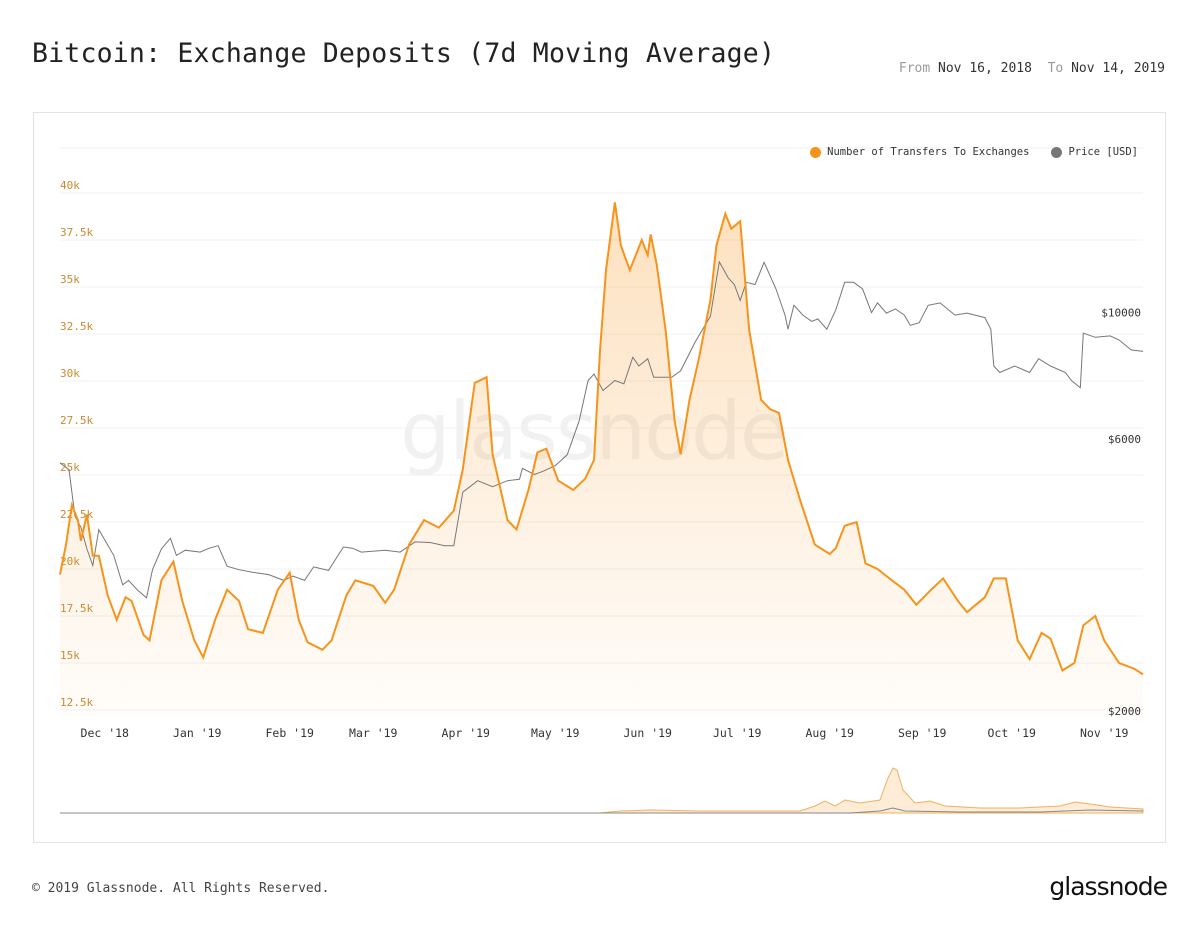 This screenshot has width=1200, height=934. Describe the element at coordinates (105, 733) in the screenshot. I see `x-tick-label: Dec '18` at that location.